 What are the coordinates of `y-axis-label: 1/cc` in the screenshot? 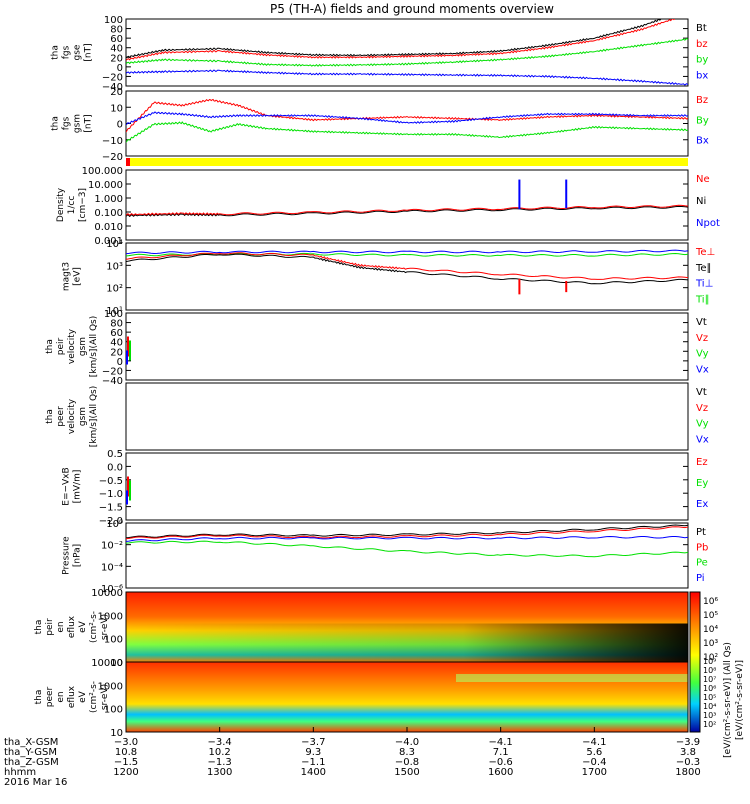 It's located at (72, 205).